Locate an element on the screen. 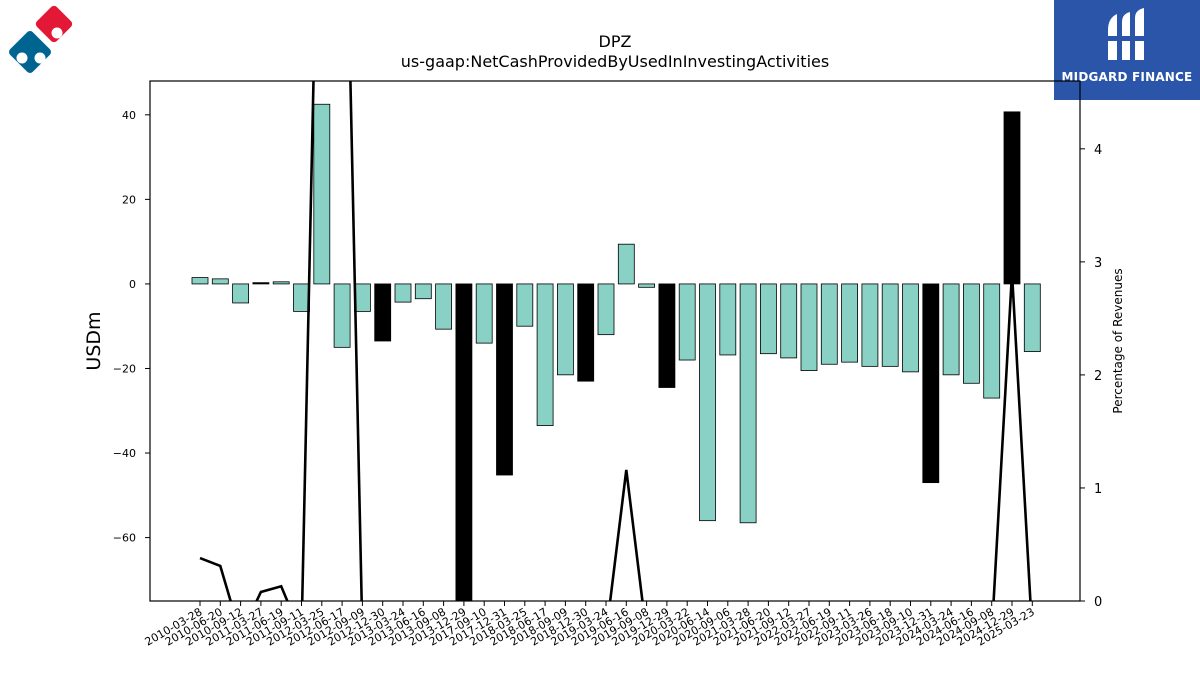  y2tick-label: 4 is located at coordinates (1098, 150).